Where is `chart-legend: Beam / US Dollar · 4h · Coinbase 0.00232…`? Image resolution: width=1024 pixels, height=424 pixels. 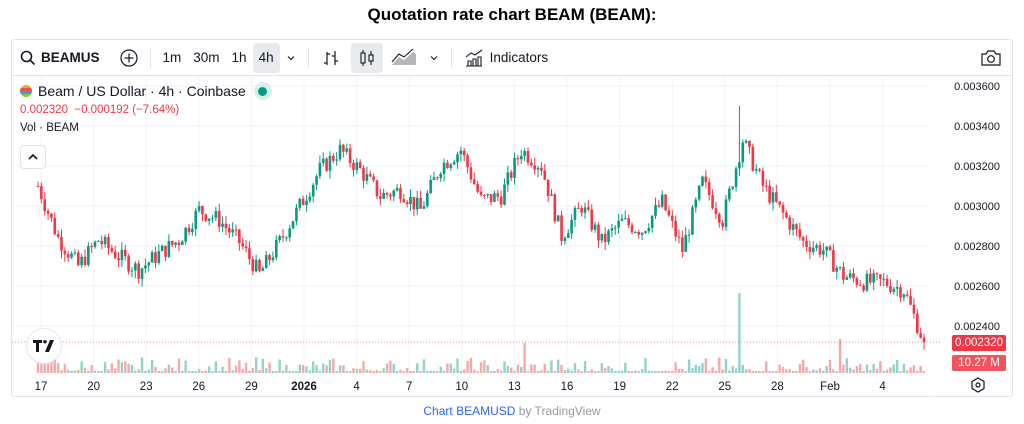
chart-legend: Beam / US Dollar · 4h · Coinbase 0.00232… is located at coordinates (146, 108).